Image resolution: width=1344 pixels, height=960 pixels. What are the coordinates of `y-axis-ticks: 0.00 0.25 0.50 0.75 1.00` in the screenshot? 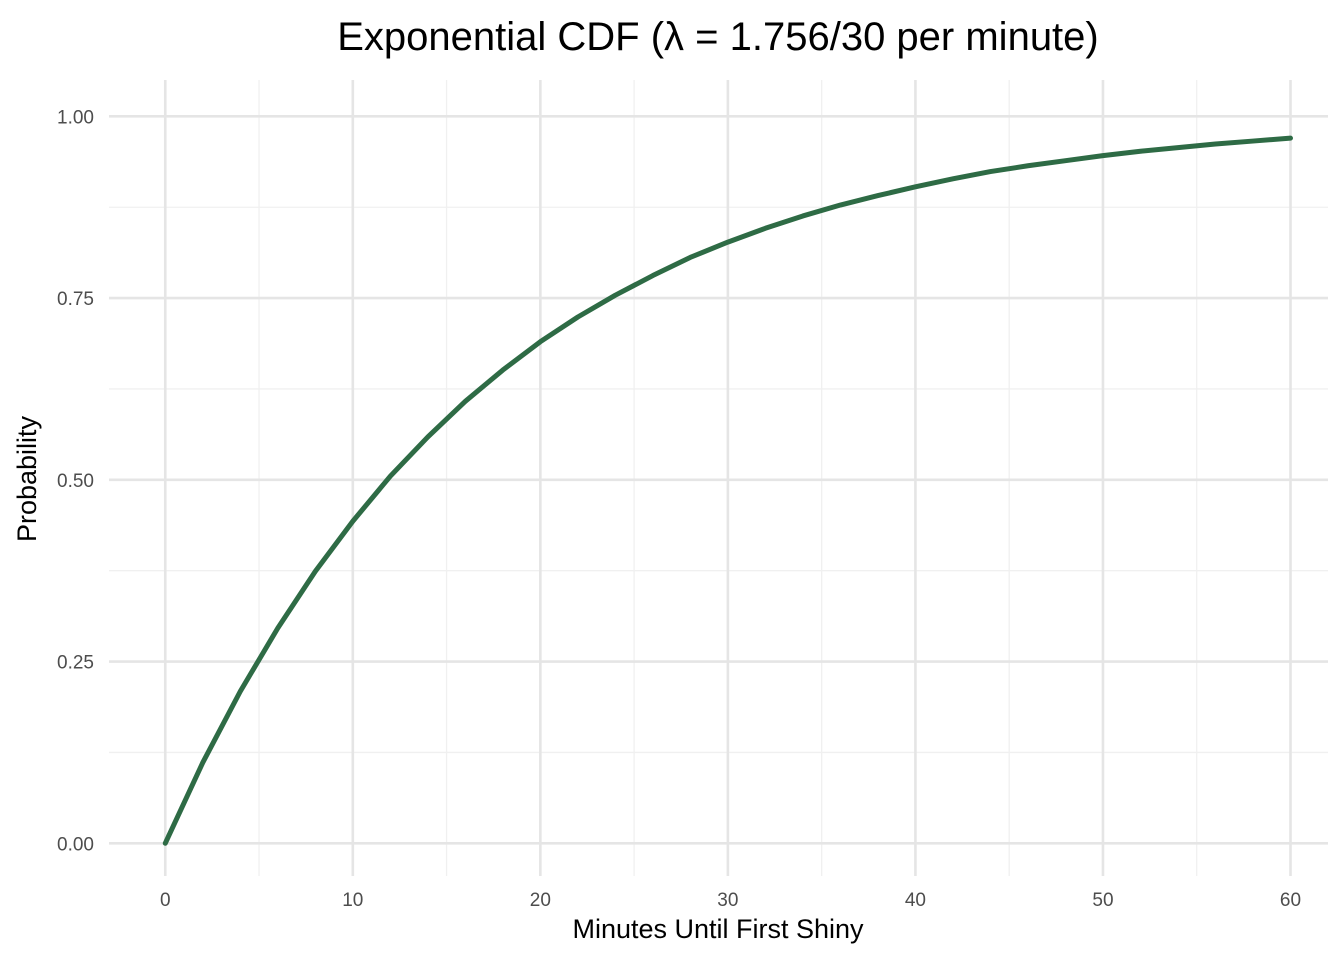 It's located at (75, 481).